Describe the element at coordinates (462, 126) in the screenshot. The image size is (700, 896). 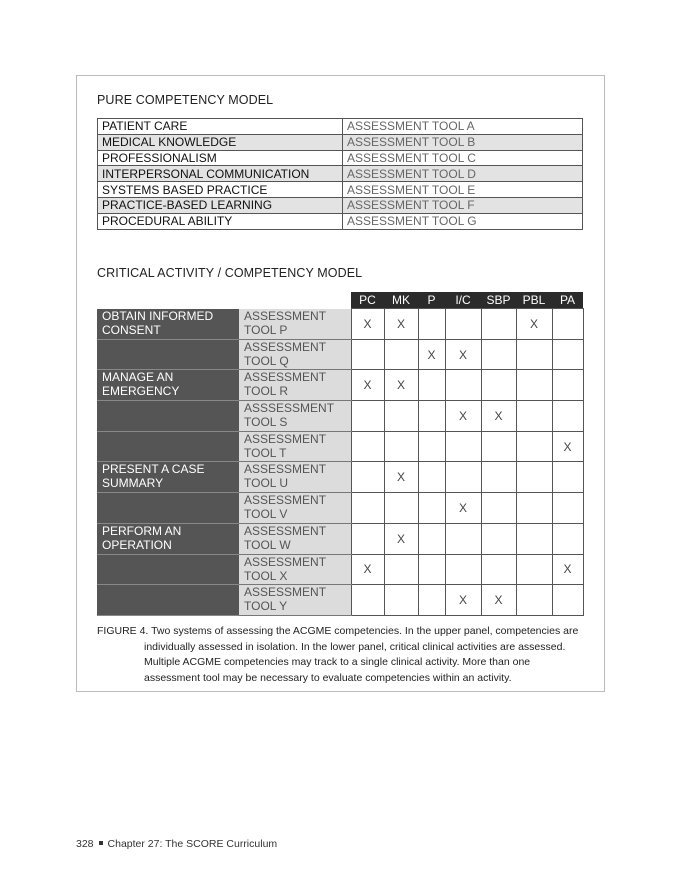
I see `assessment-tool-cell: ASSESSMENT TOOL A` at that location.